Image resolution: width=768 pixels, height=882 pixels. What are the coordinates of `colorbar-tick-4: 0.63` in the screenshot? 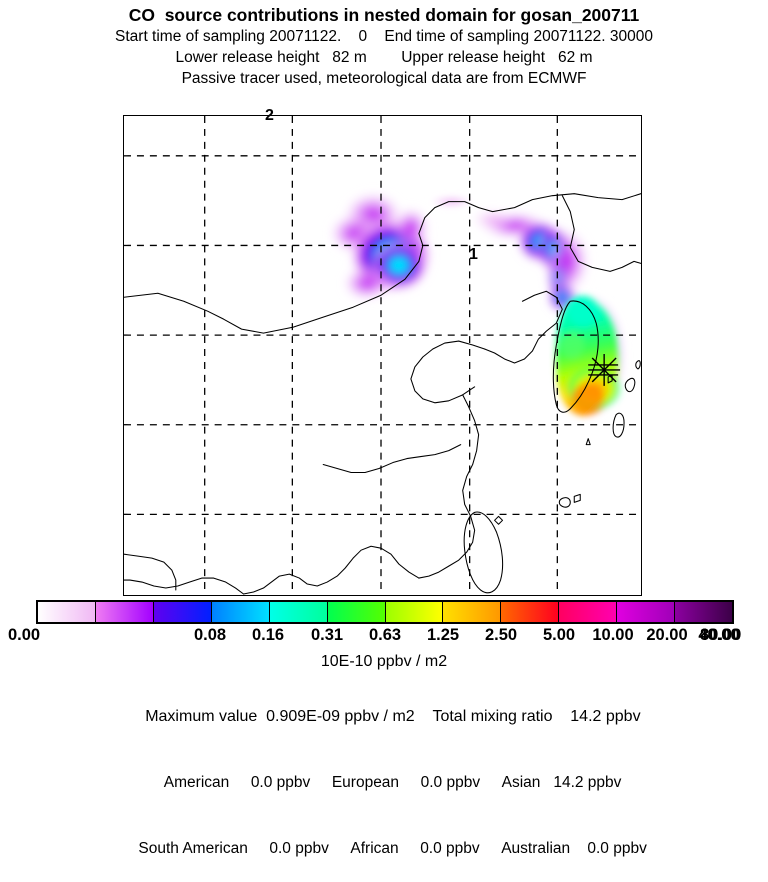 It's located at (385, 635).